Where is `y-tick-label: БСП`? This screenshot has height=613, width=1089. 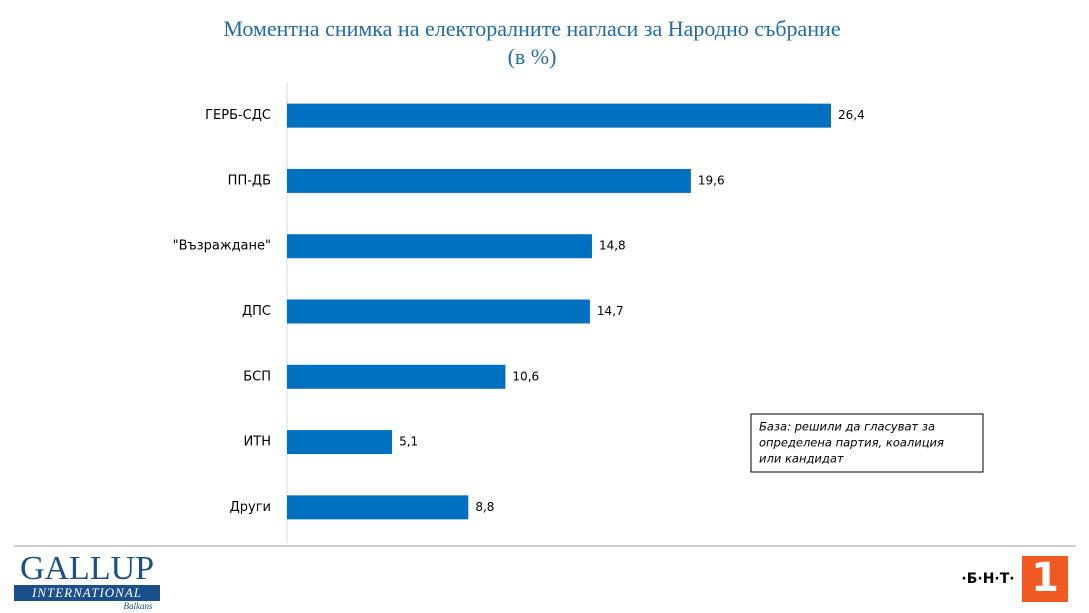
y-tick-label: БСП is located at coordinates (257, 376).